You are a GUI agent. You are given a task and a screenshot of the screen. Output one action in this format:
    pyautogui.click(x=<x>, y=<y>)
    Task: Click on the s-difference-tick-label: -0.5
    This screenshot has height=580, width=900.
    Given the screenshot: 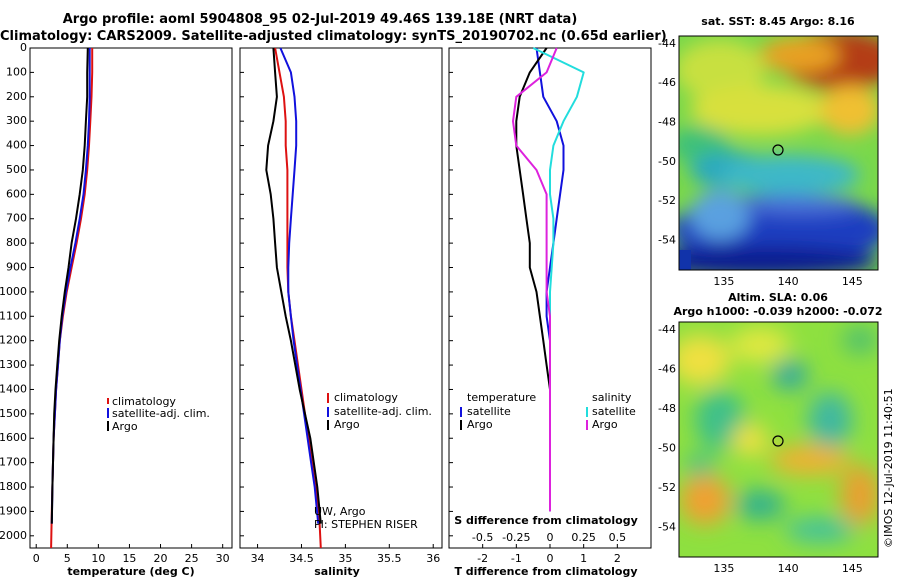 What is the action you would take?
    pyautogui.click(x=482, y=537)
    